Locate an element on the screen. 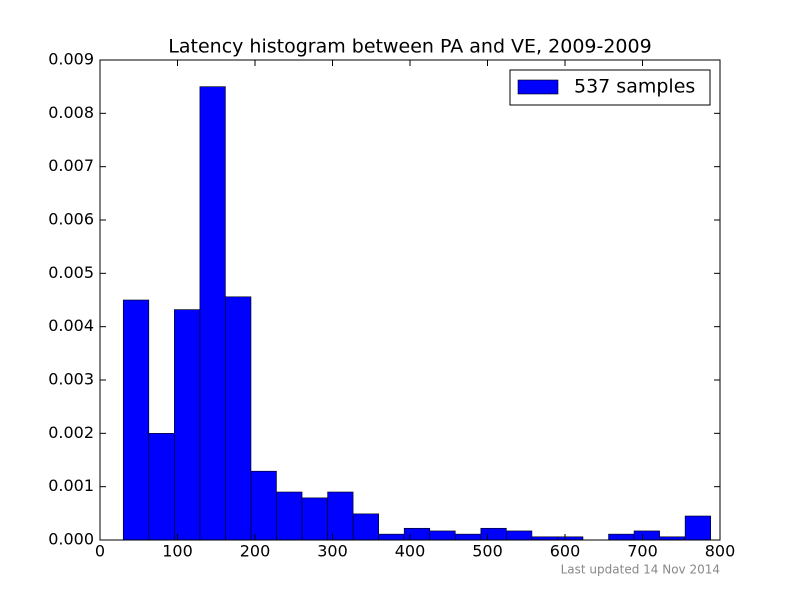 The width and height of the screenshot is (800, 600). y-tick-label: 0.000 is located at coordinates (71, 539).